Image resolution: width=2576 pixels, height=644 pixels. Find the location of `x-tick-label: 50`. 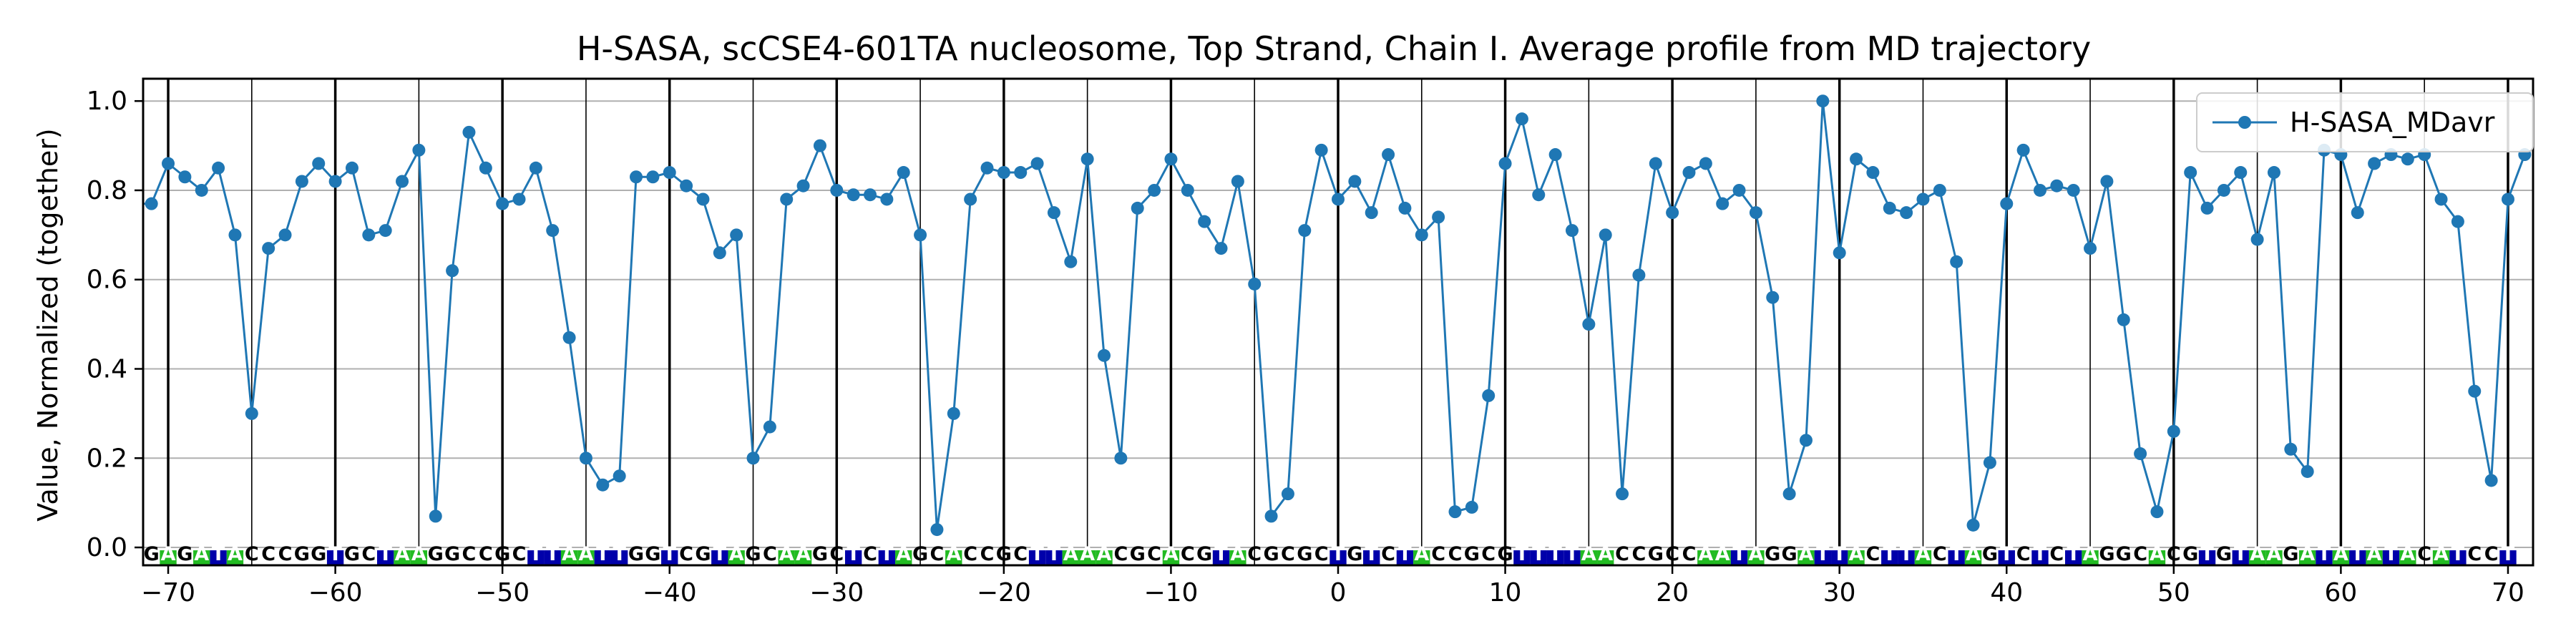

x-tick-label: 50 is located at coordinates (2173, 593).